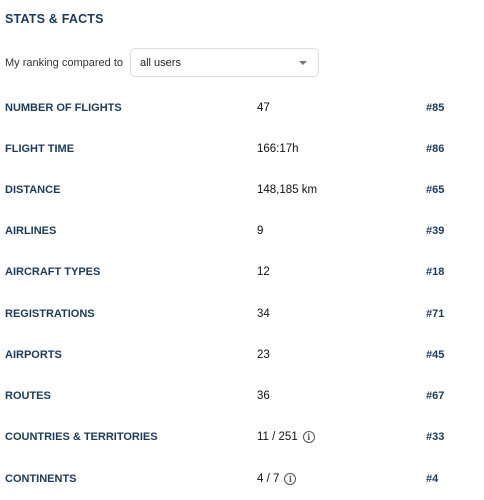  I want to click on stat-row-countries-territories: COUNTRIES & TERRITORIES 11 / 251 i #33, so click(242, 437).